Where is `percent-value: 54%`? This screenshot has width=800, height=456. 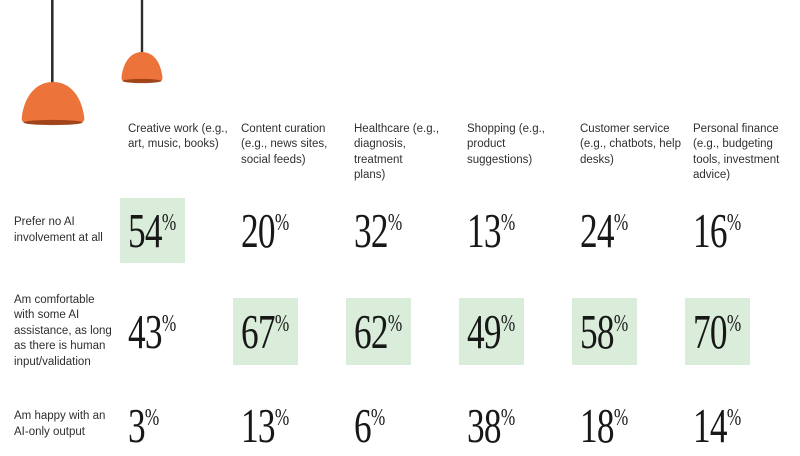 percent-value: 54% is located at coordinates (152, 230).